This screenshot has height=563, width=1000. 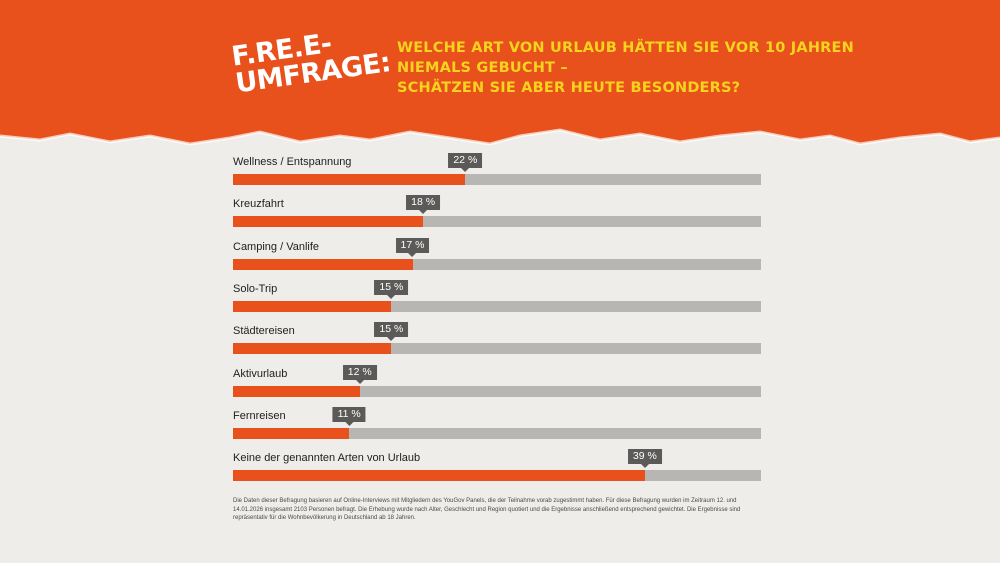 What do you see at coordinates (259, 415) in the screenshot?
I see `category-label: Fernreisen` at bounding box center [259, 415].